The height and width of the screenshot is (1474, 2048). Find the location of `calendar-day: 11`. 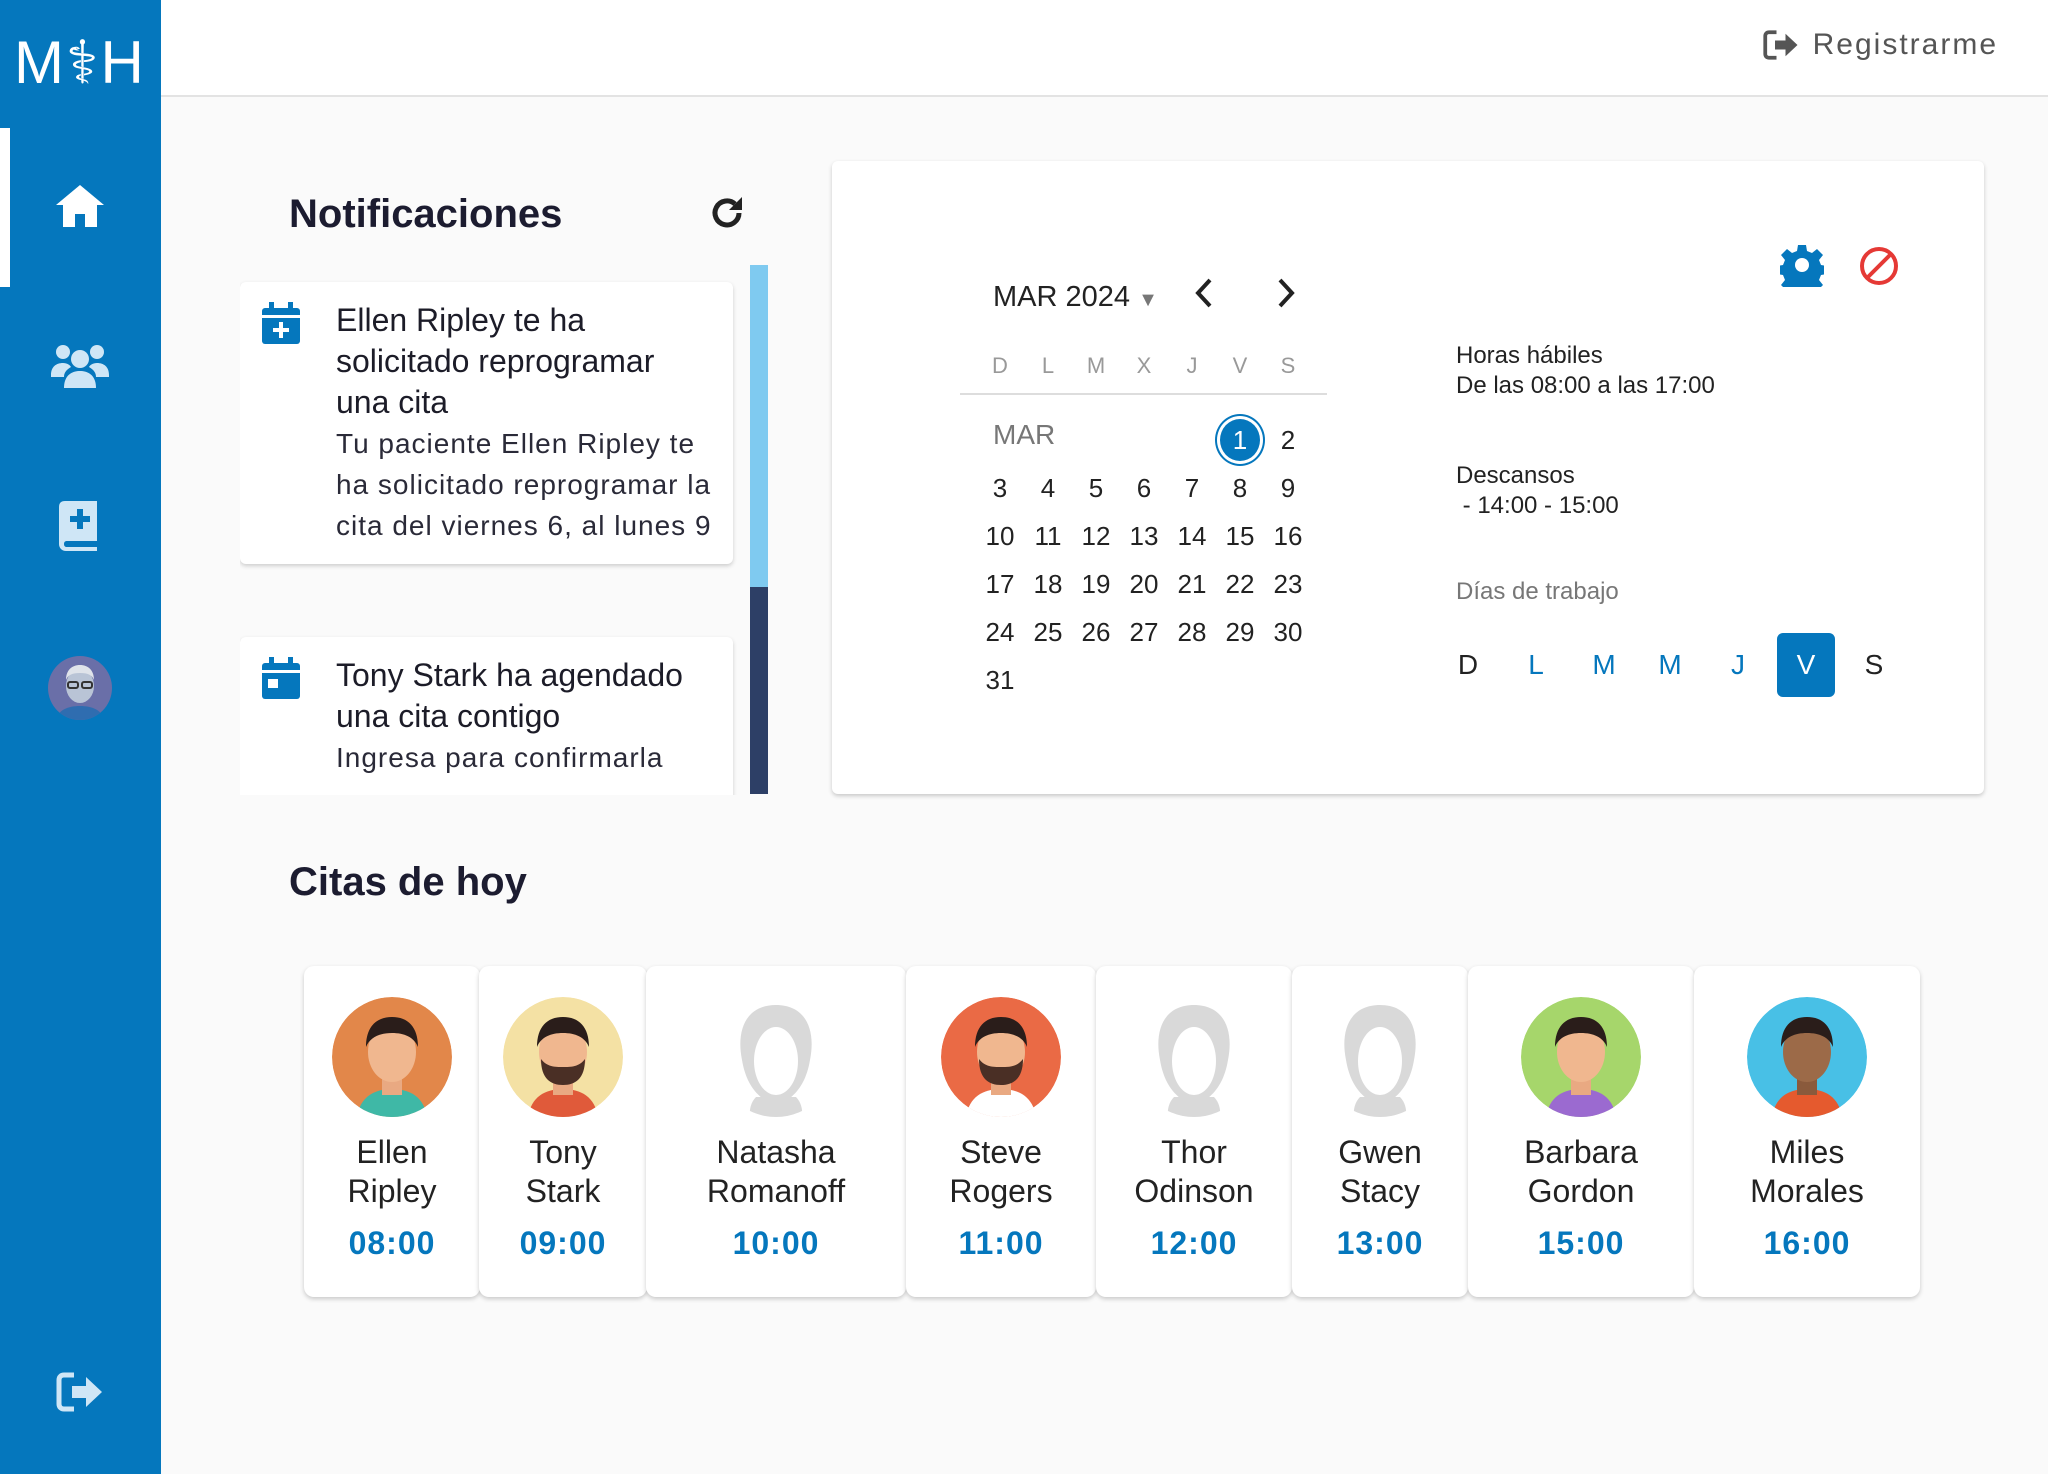

calendar-day: 11 is located at coordinates (1048, 536).